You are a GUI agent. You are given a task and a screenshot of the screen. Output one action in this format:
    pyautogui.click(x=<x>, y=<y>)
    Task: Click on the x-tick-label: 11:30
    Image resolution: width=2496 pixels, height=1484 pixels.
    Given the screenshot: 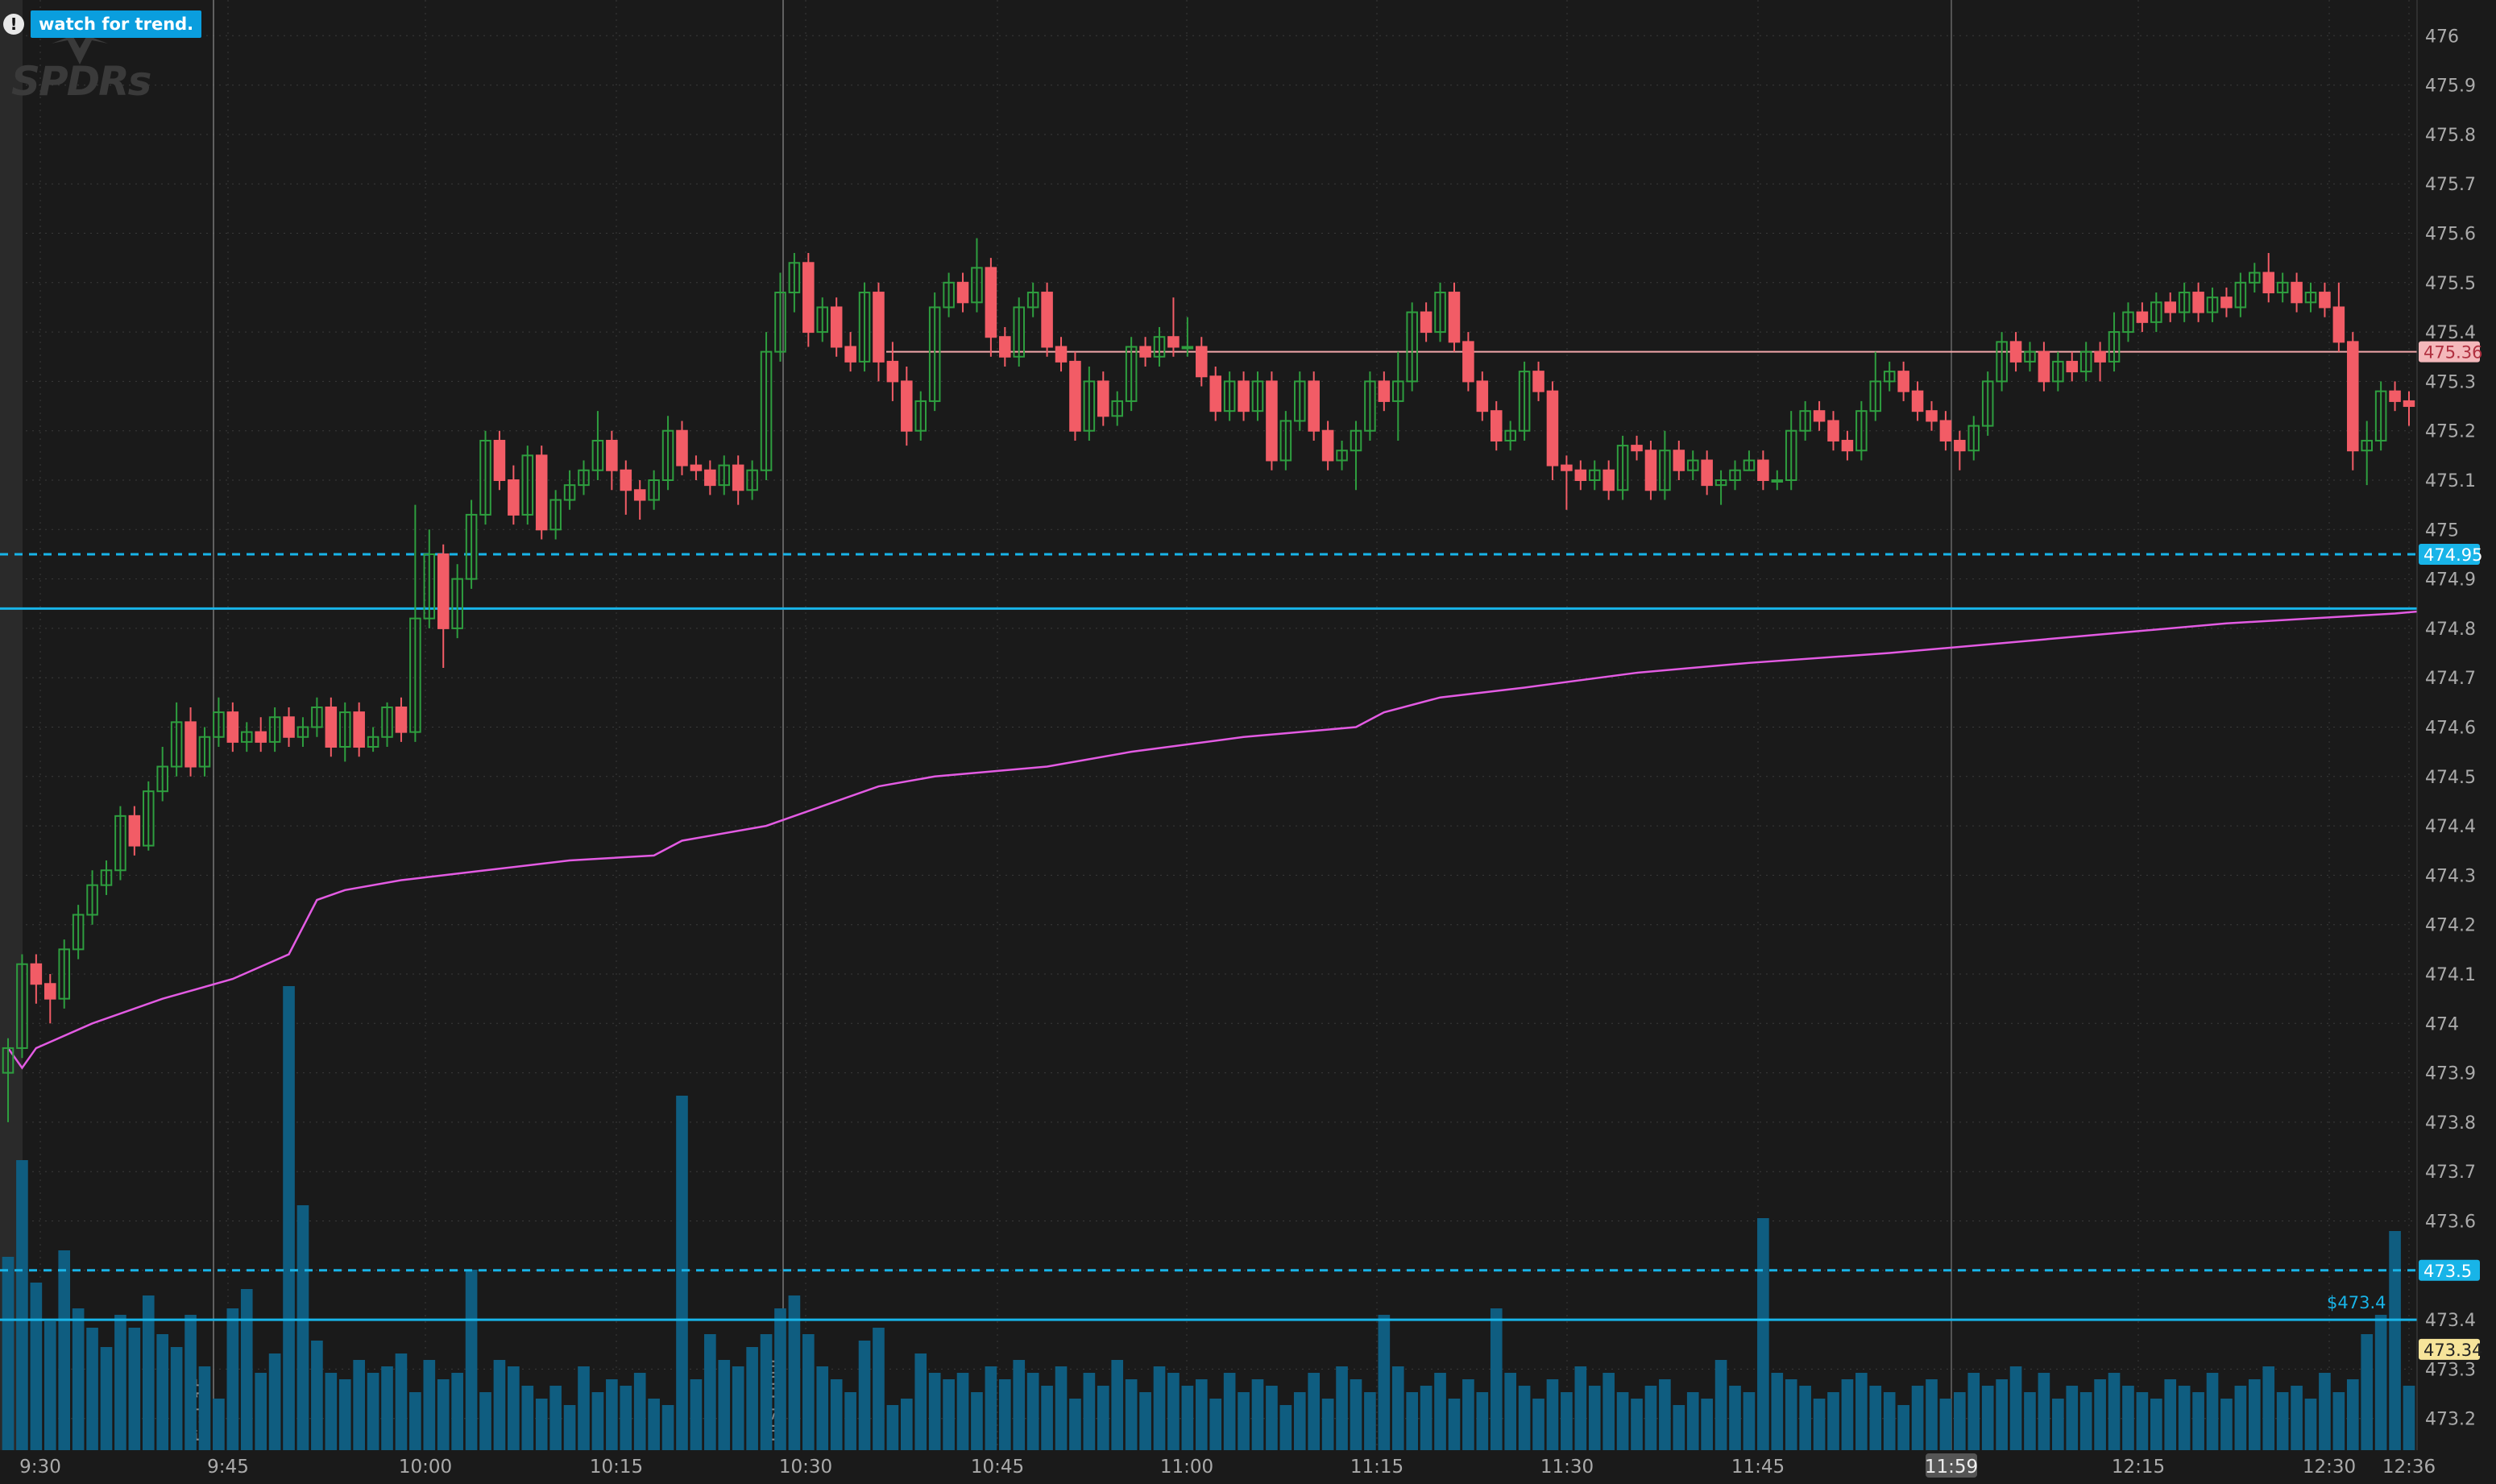 What is the action you would take?
    pyautogui.click(x=1567, y=1467)
    